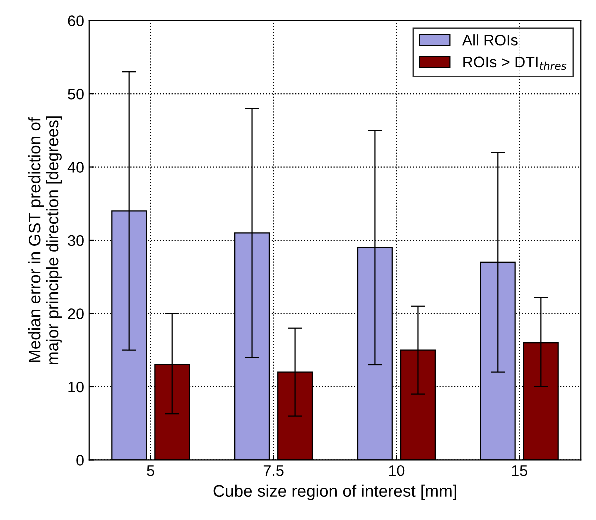 Image resolution: width=596 pixels, height=520 pixels. I want to click on y-tick-label: 30, so click(76, 240).